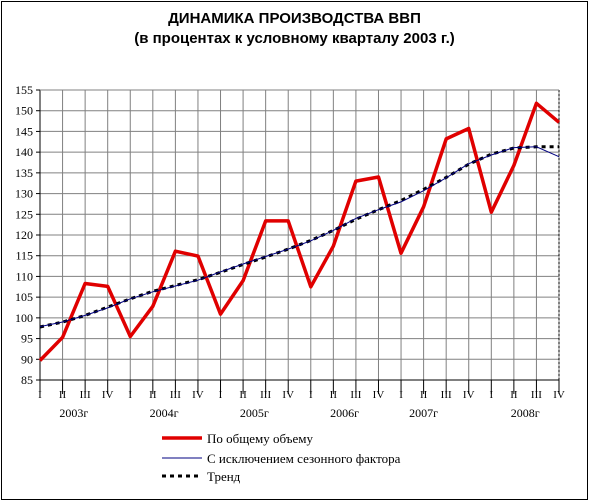  I want to click on x-year-label: 2006г, so click(344, 413).